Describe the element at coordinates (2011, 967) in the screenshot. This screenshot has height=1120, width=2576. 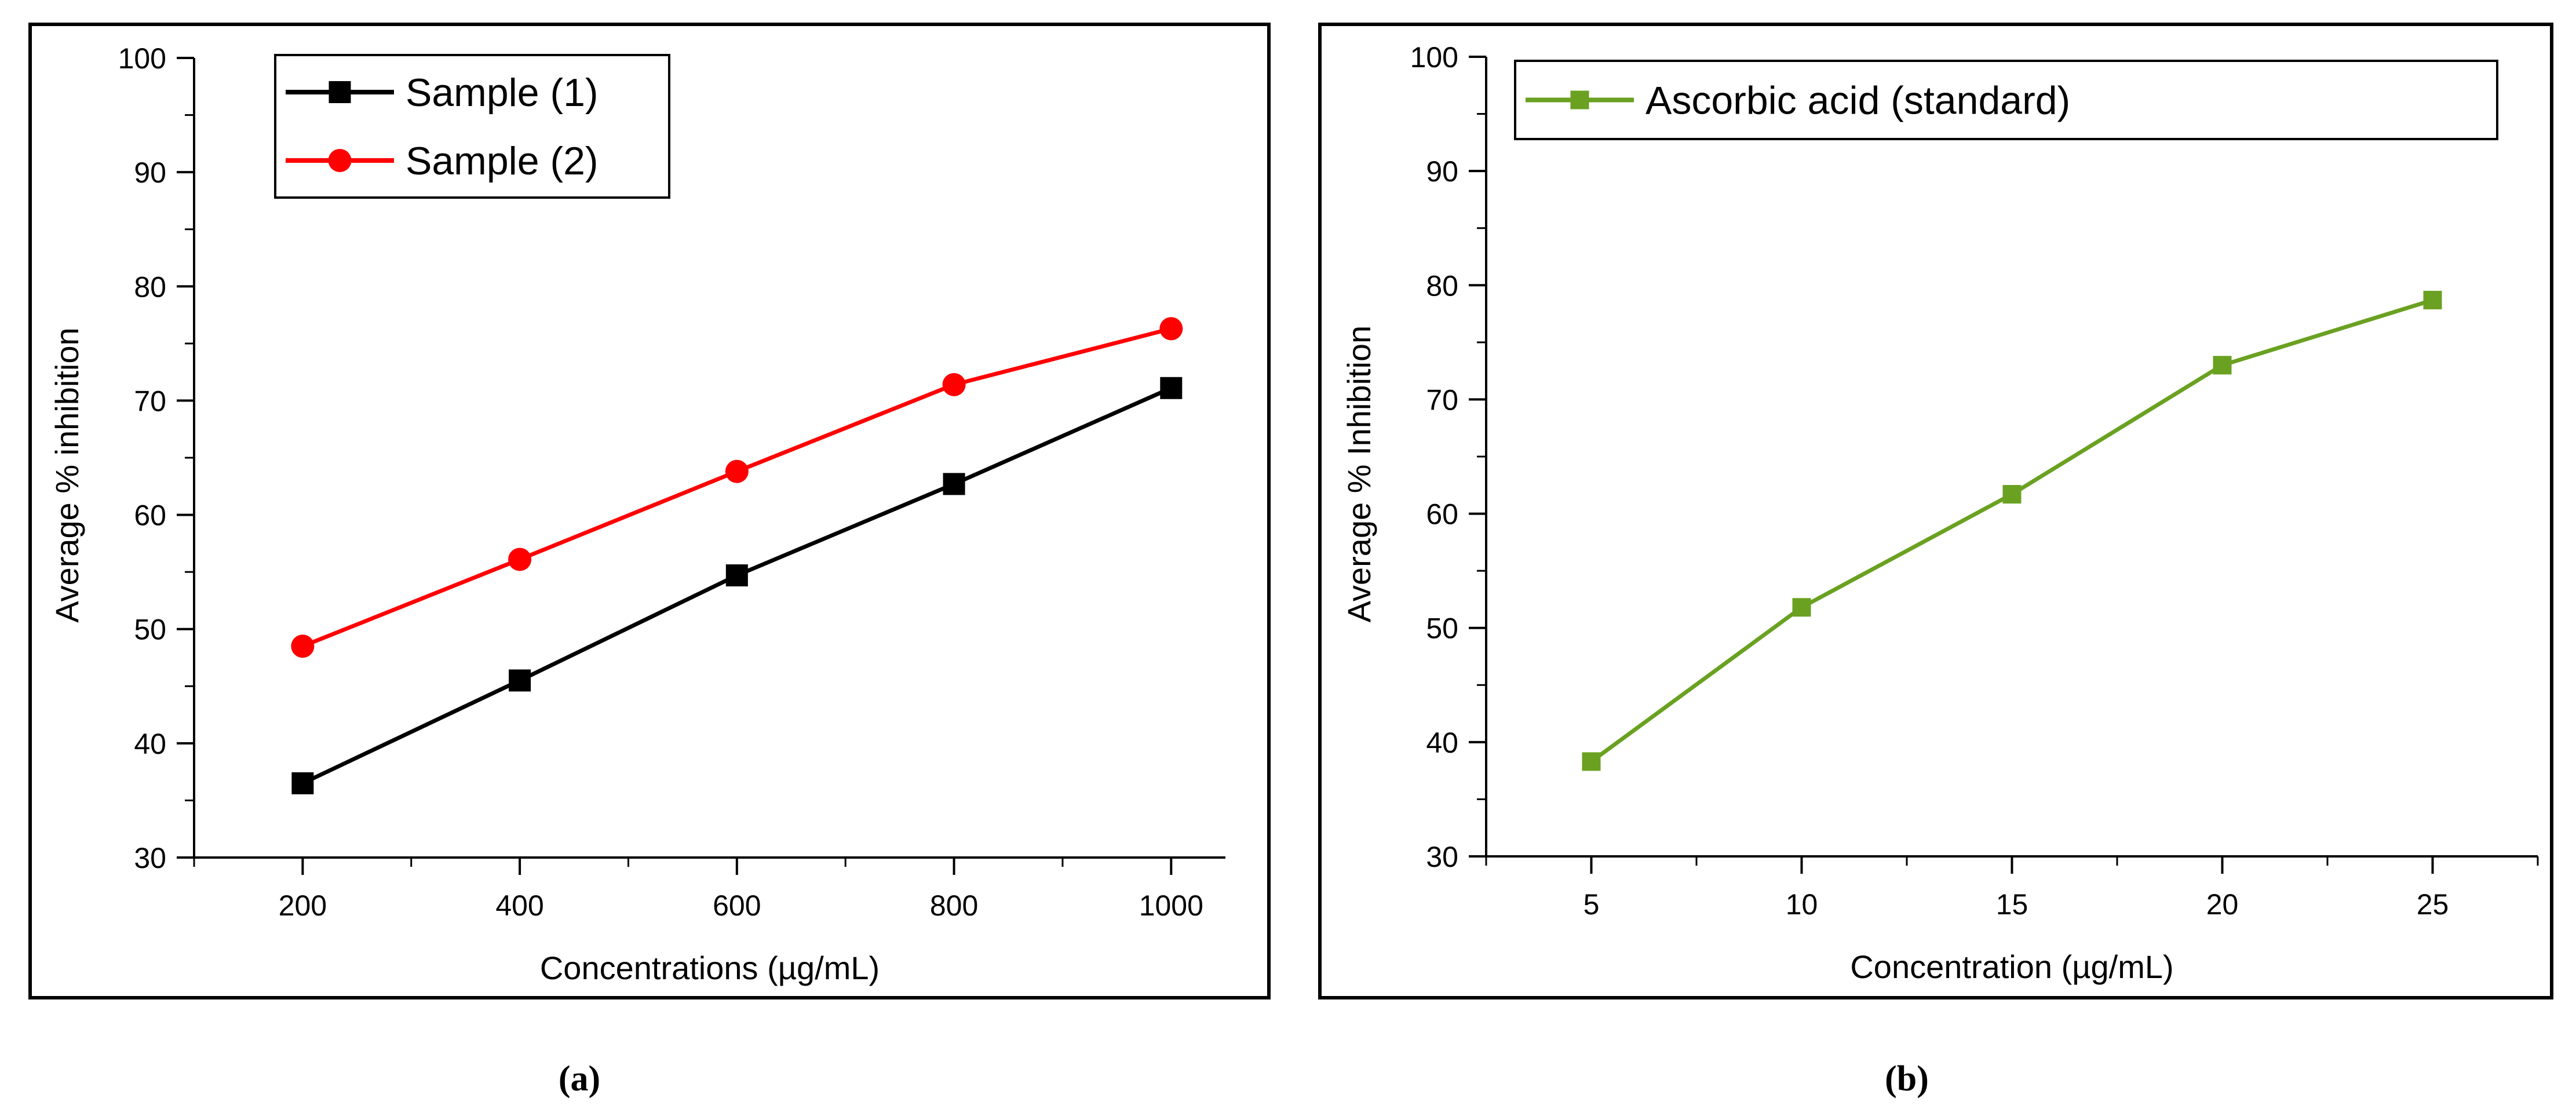
I see `x-axis-label: Concentration (µg/mL)` at that location.